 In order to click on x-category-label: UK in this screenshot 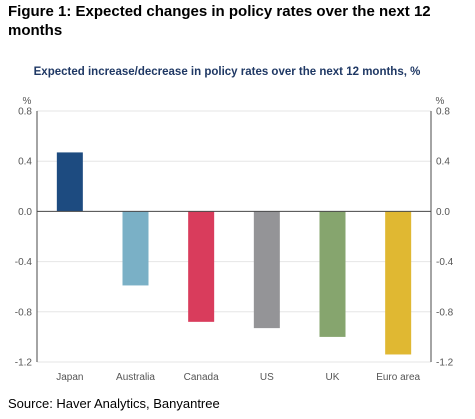, I will do `click(333, 377)`.